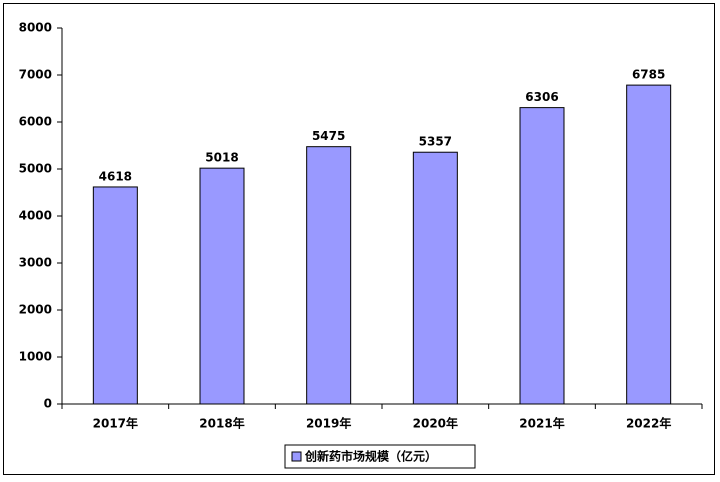  I want to click on y-tick-label: 1000, so click(35, 357).